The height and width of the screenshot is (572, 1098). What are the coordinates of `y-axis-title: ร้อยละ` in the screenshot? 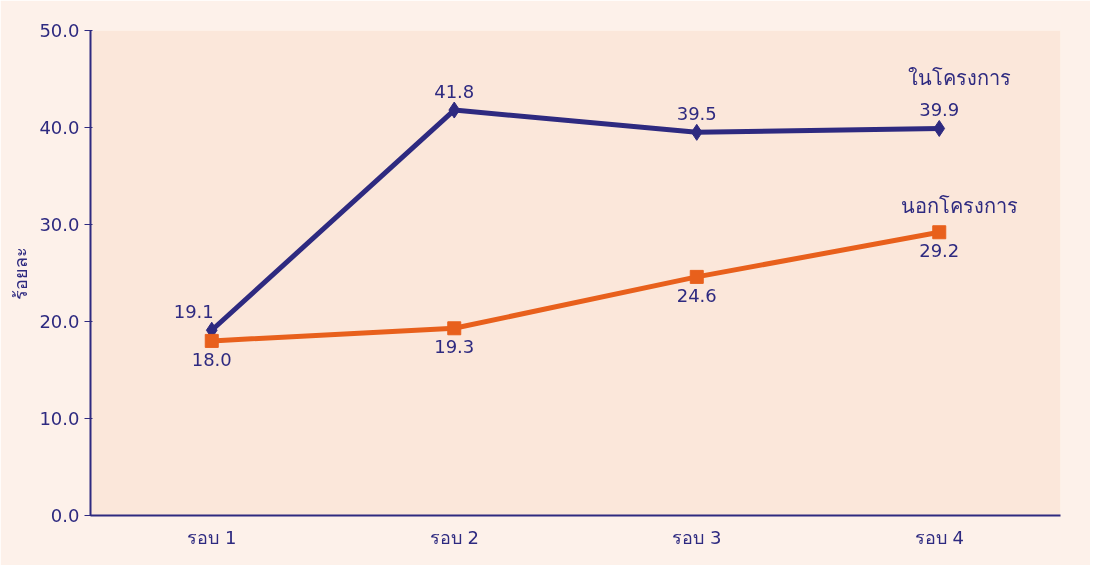 It's located at (21, 273).